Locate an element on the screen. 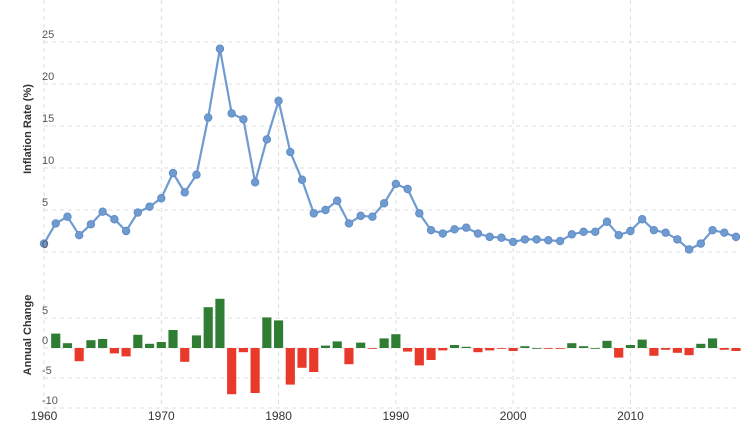 This screenshot has height=427, width=754. x-tick-label: 1970 is located at coordinates (161, 416).